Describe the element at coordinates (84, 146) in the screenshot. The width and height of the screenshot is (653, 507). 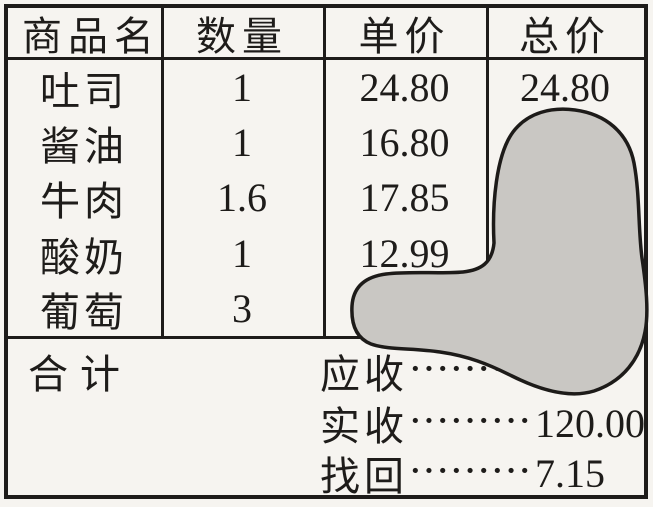
I see `cell-product-name: 酱油` at that location.